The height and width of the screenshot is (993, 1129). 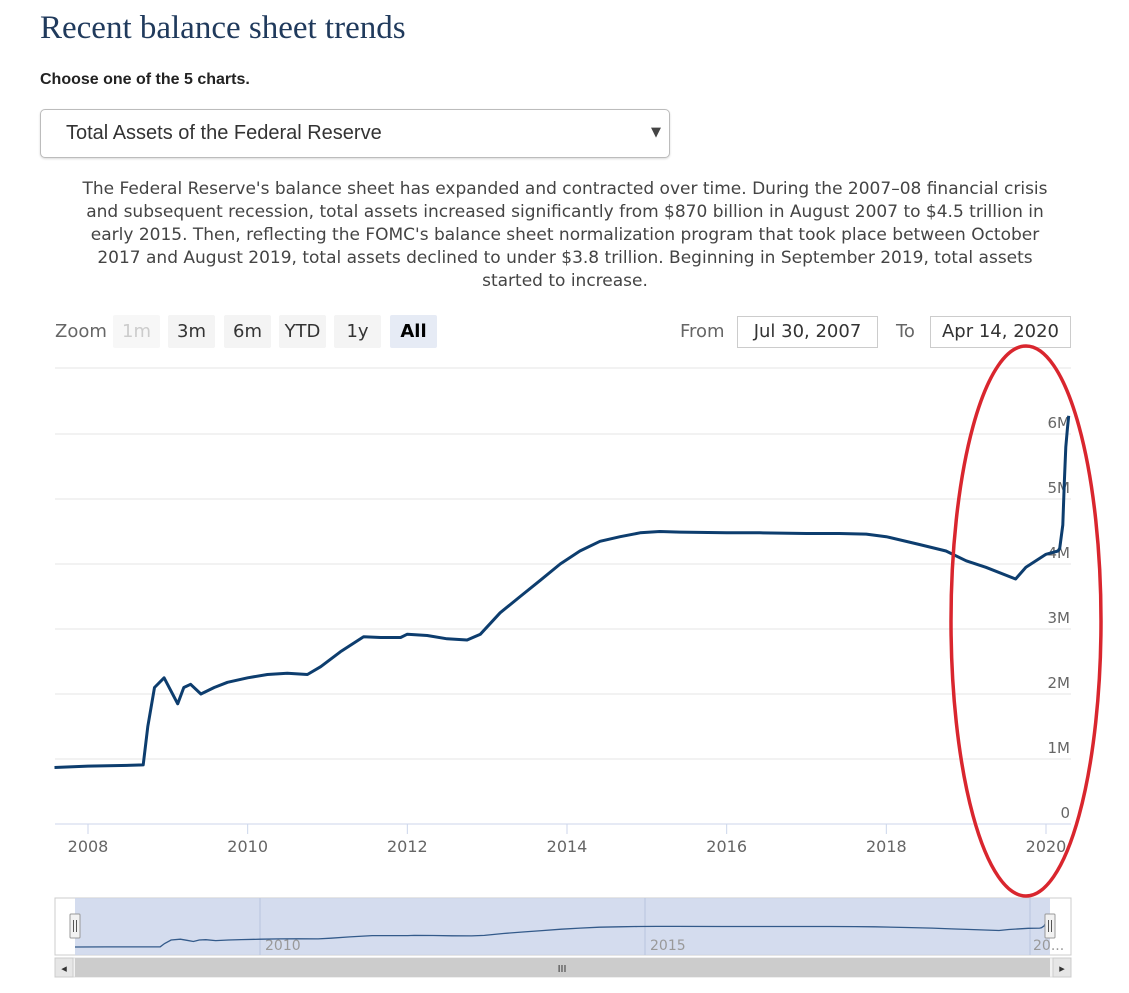 What do you see at coordinates (302, 331) in the screenshot?
I see `zoom-ytd-button: YTD` at bounding box center [302, 331].